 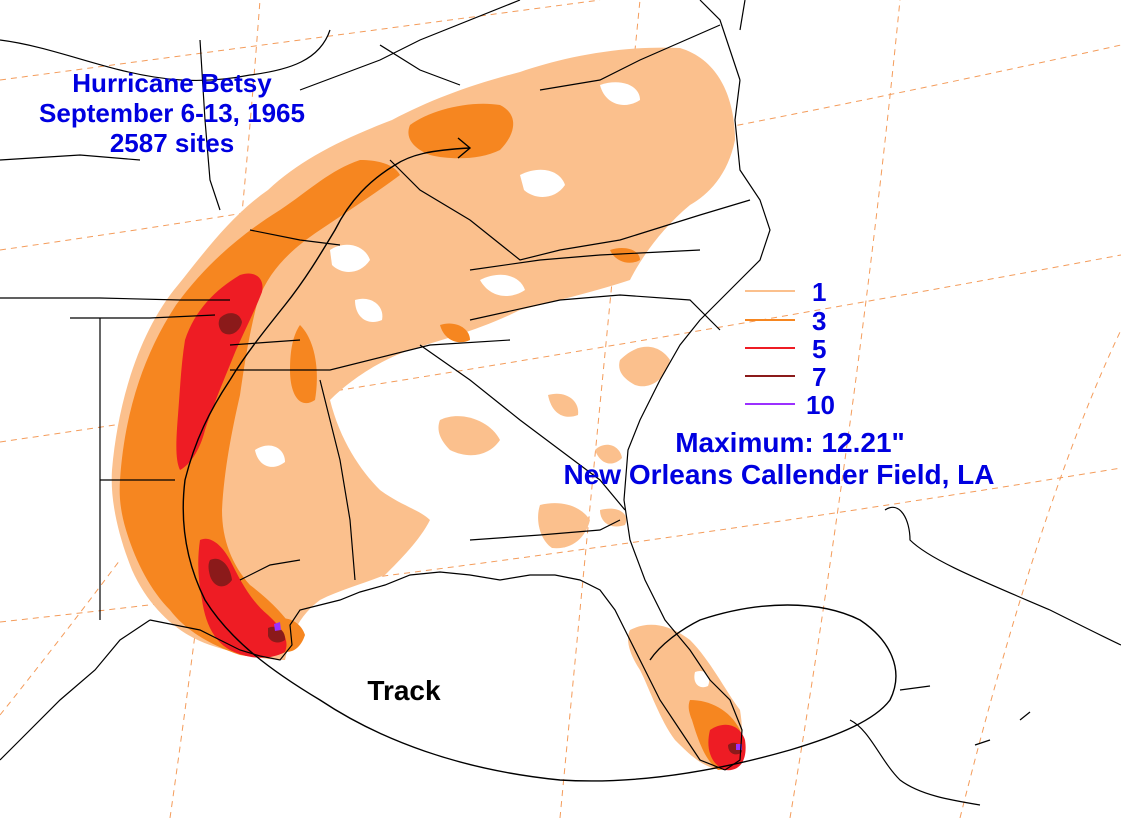 What do you see at coordinates (778, 474) in the screenshot?
I see `maximum-location: New Orleans Callender Field, LA` at bounding box center [778, 474].